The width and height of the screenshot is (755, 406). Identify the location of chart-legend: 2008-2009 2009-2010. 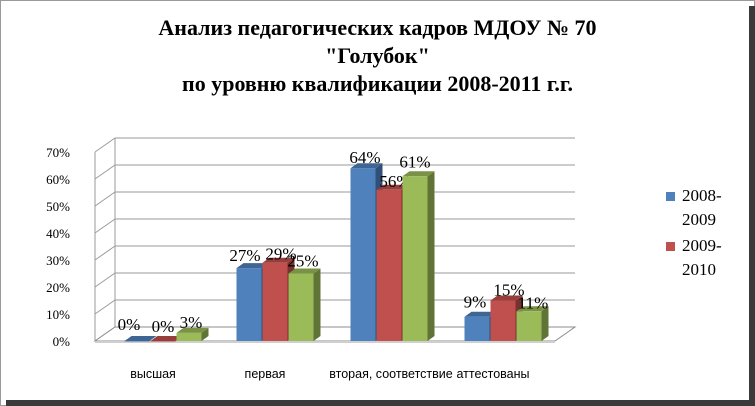
(706, 234).